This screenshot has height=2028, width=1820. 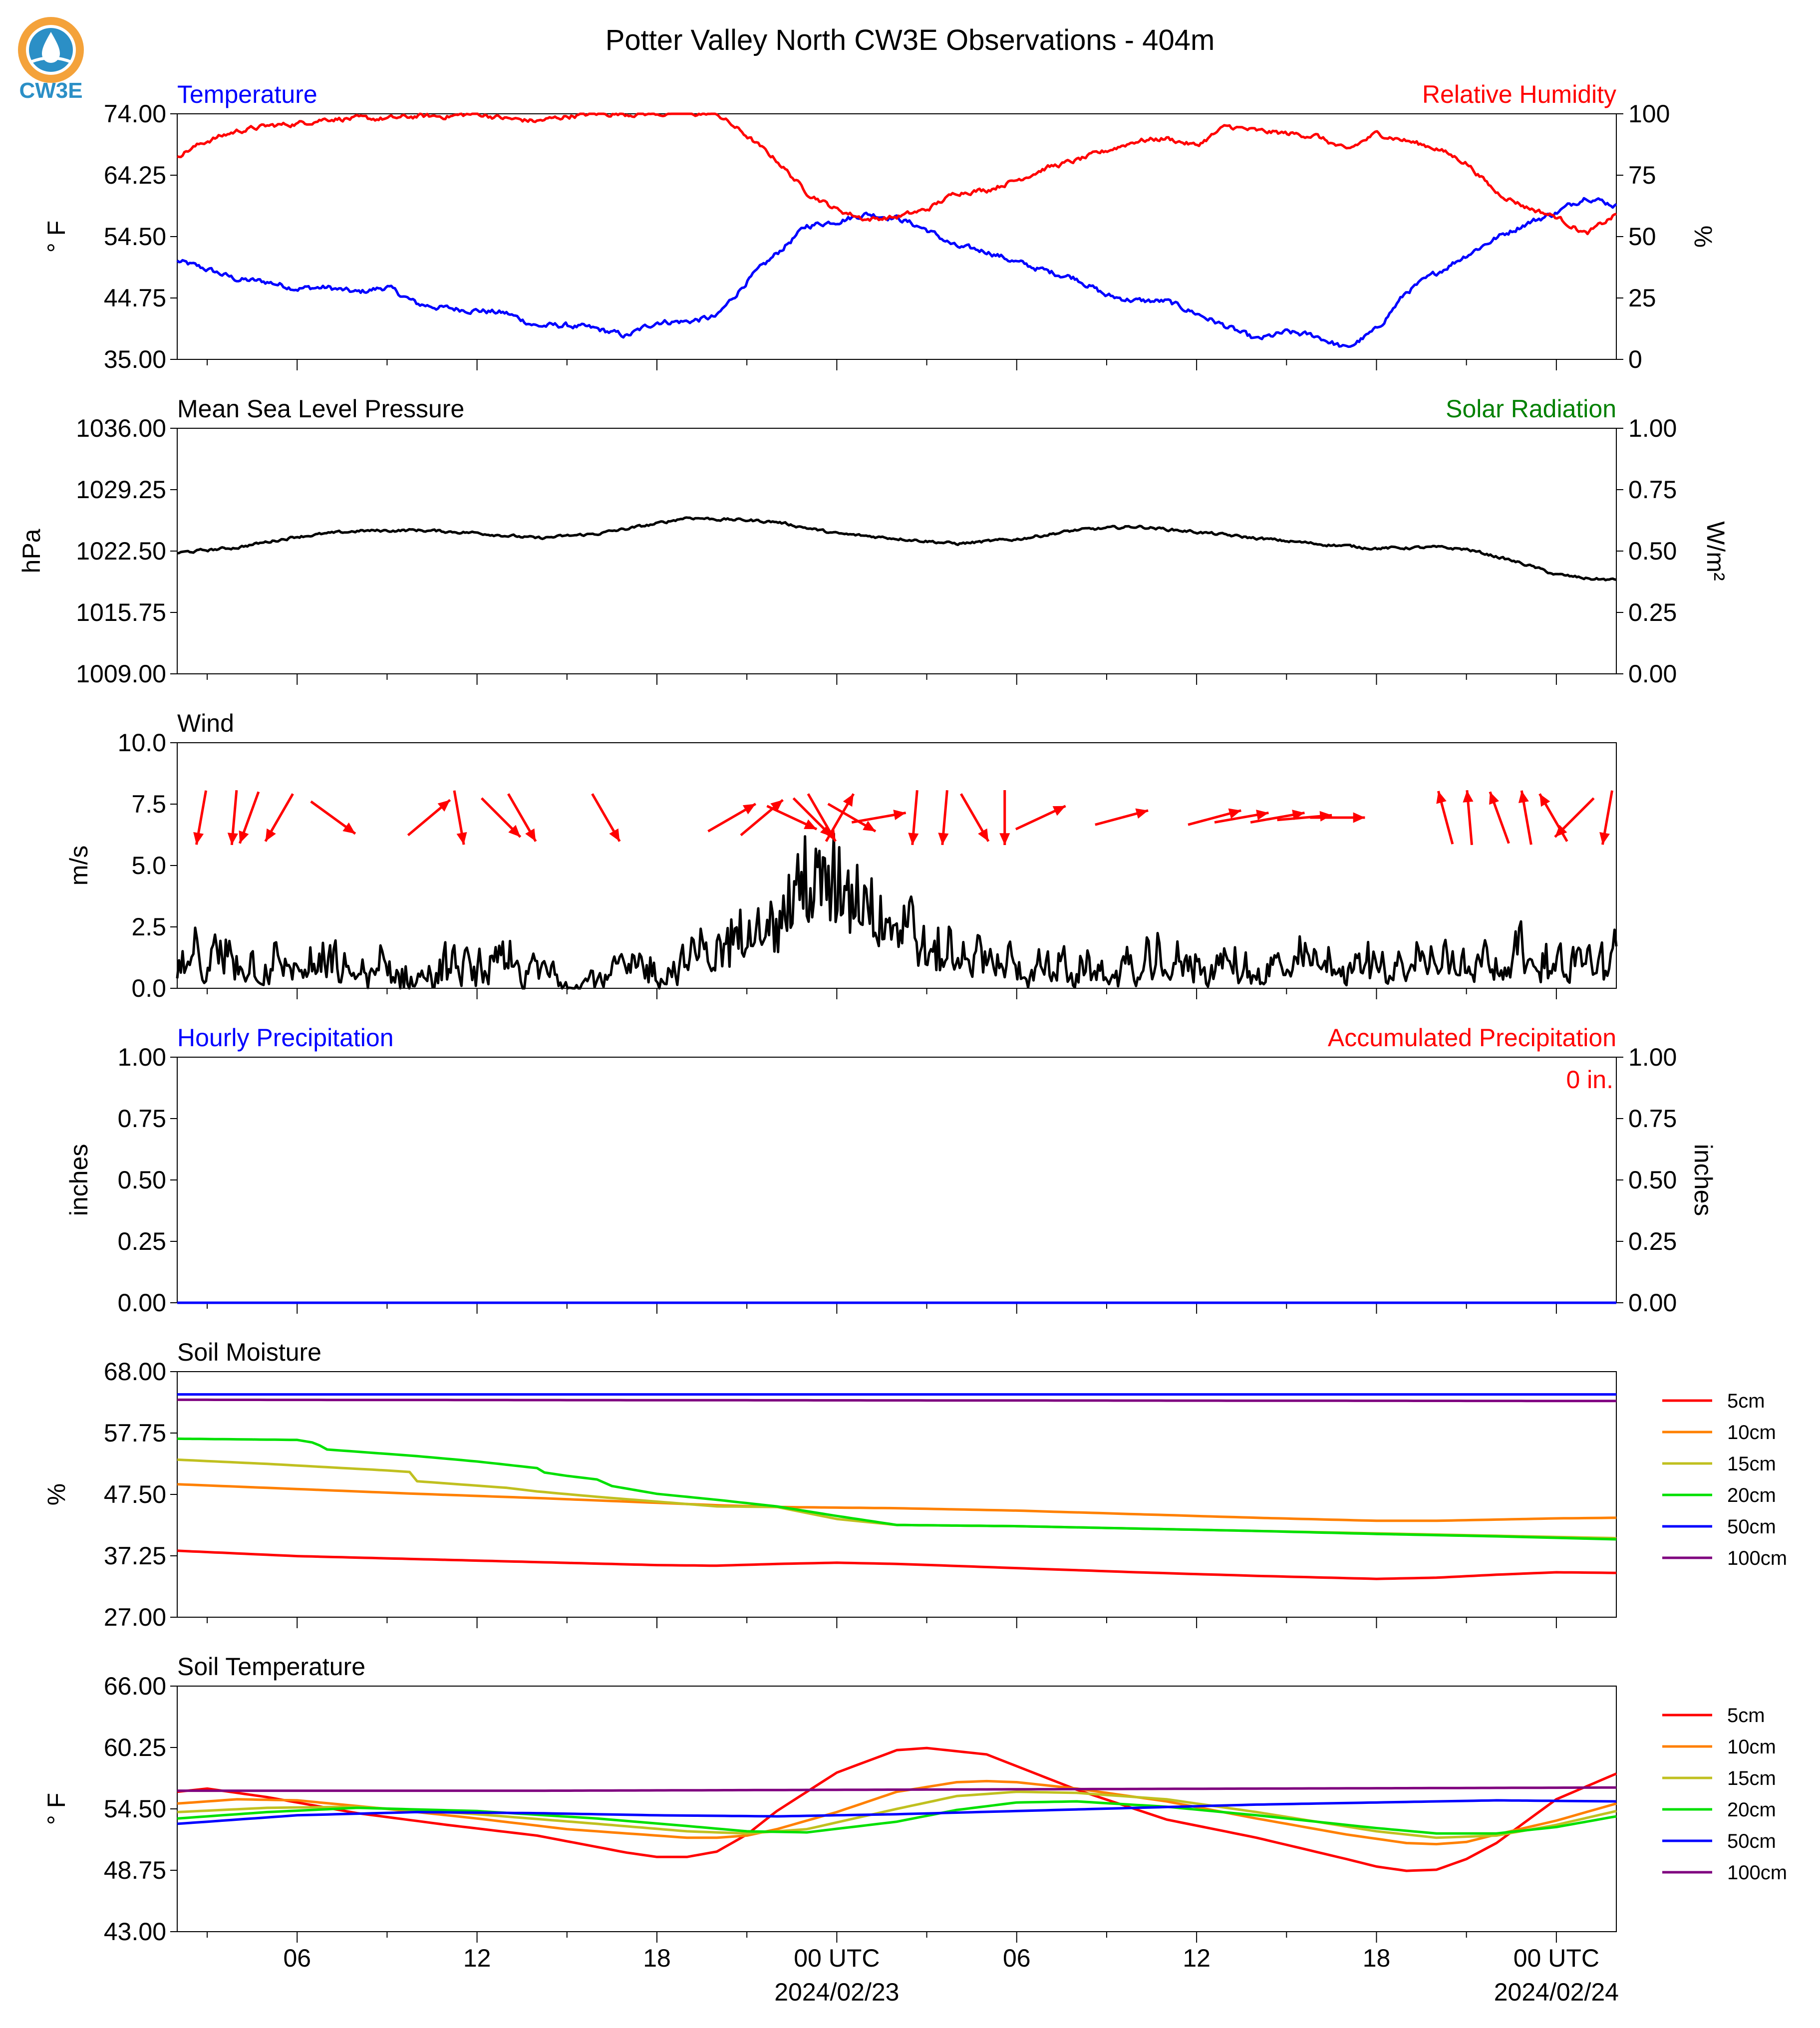 What do you see at coordinates (1751, 1464) in the screenshot?
I see `legend-label: 15cm` at bounding box center [1751, 1464].